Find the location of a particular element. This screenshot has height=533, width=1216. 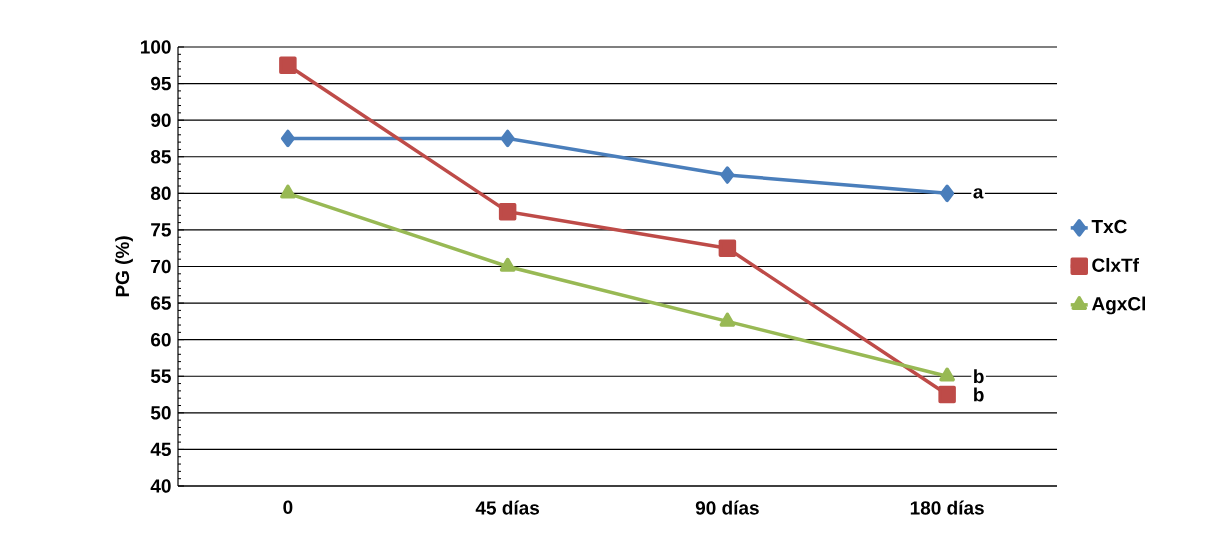

legend-label: TxC is located at coordinates (1109, 226).